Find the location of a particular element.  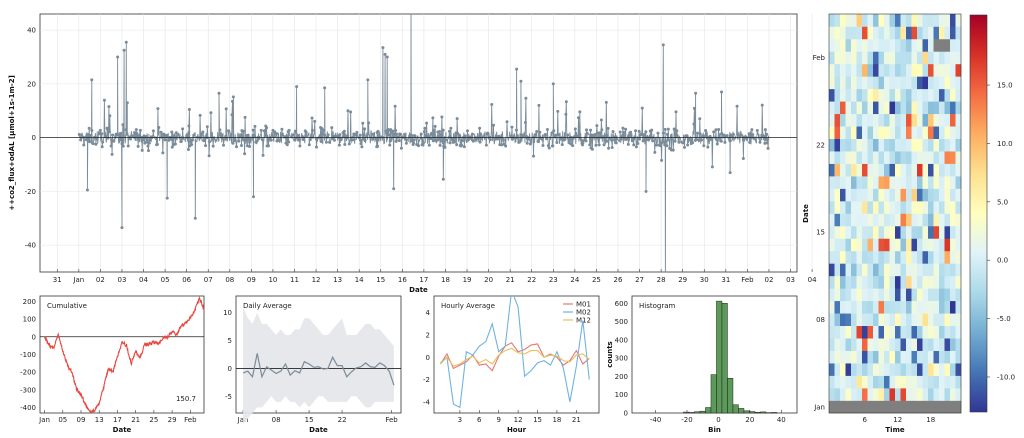

colorbar-tick-label: 0.0 is located at coordinates (1002, 261).